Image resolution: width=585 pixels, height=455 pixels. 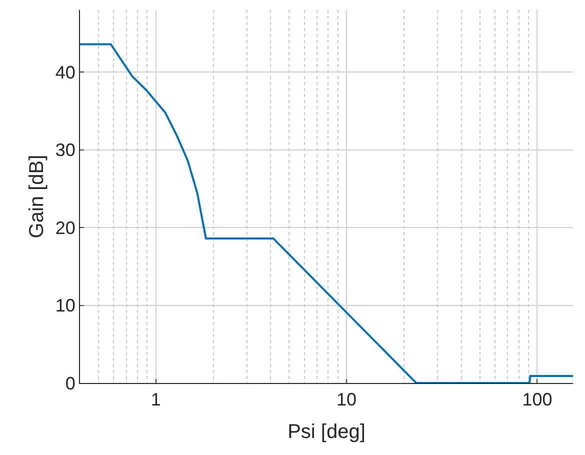 What do you see at coordinates (537, 400) in the screenshot?
I see `x-tick-label: 100` at bounding box center [537, 400].